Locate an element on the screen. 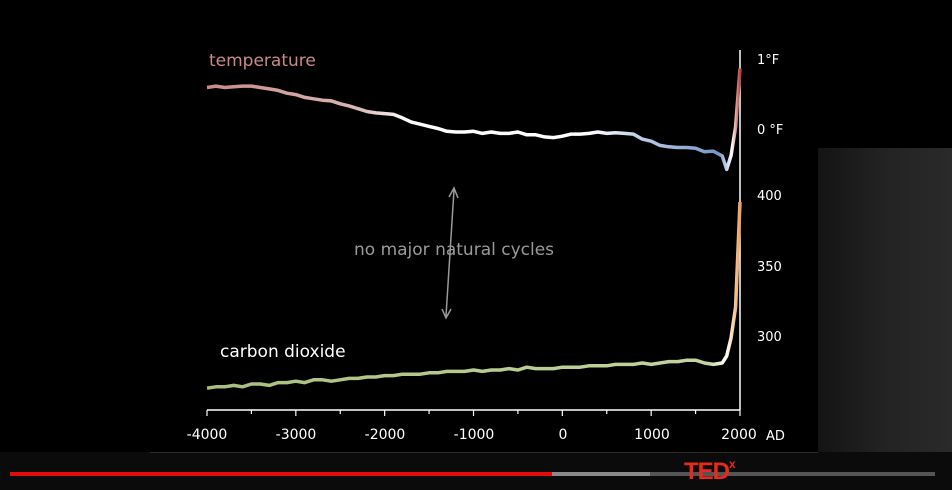  video-progress-bar is located at coordinates (472, 474).